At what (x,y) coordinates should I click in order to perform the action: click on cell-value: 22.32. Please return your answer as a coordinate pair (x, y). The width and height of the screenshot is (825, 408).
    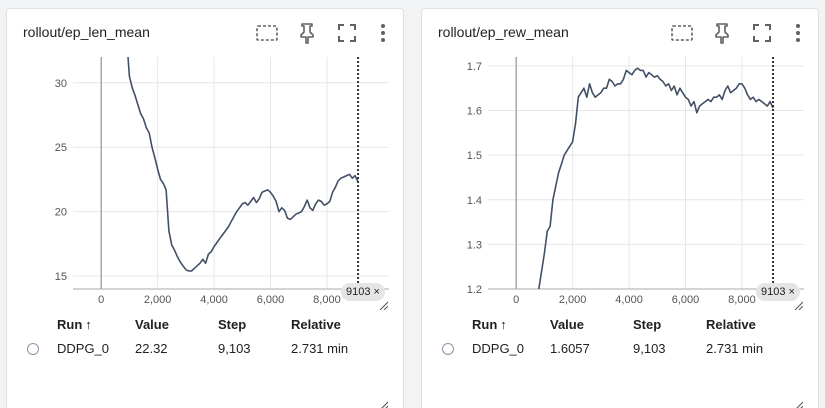
    Looking at the image, I should click on (151, 348).